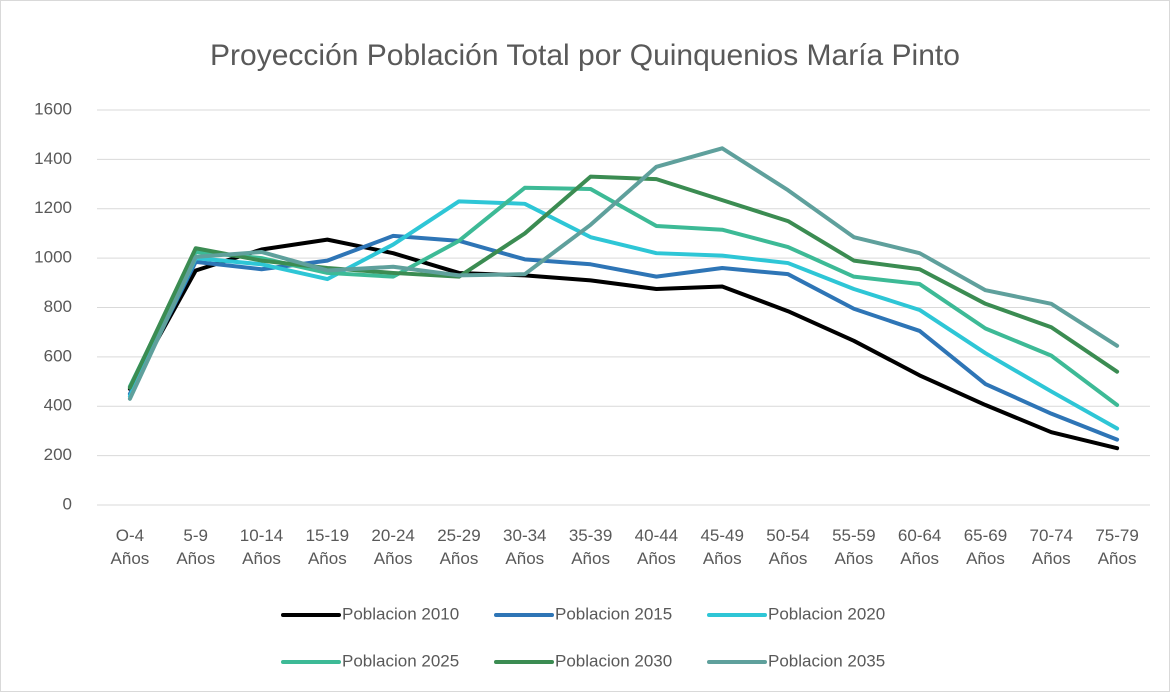  I want to click on x-tick-label: 65-69 Años, so click(985, 547).